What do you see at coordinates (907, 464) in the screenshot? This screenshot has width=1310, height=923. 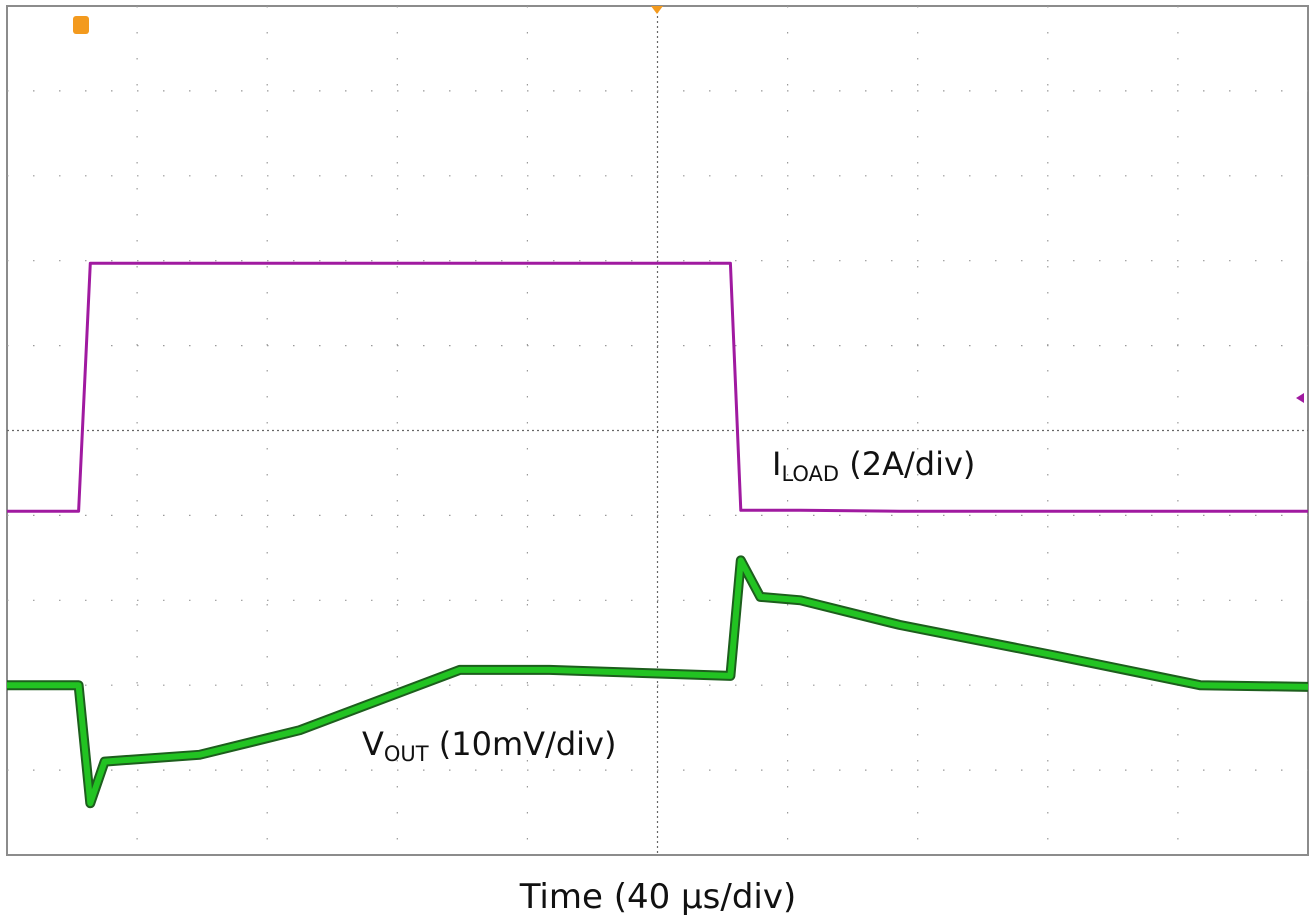 I see `label-unit: (2A/div)` at bounding box center [907, 464].